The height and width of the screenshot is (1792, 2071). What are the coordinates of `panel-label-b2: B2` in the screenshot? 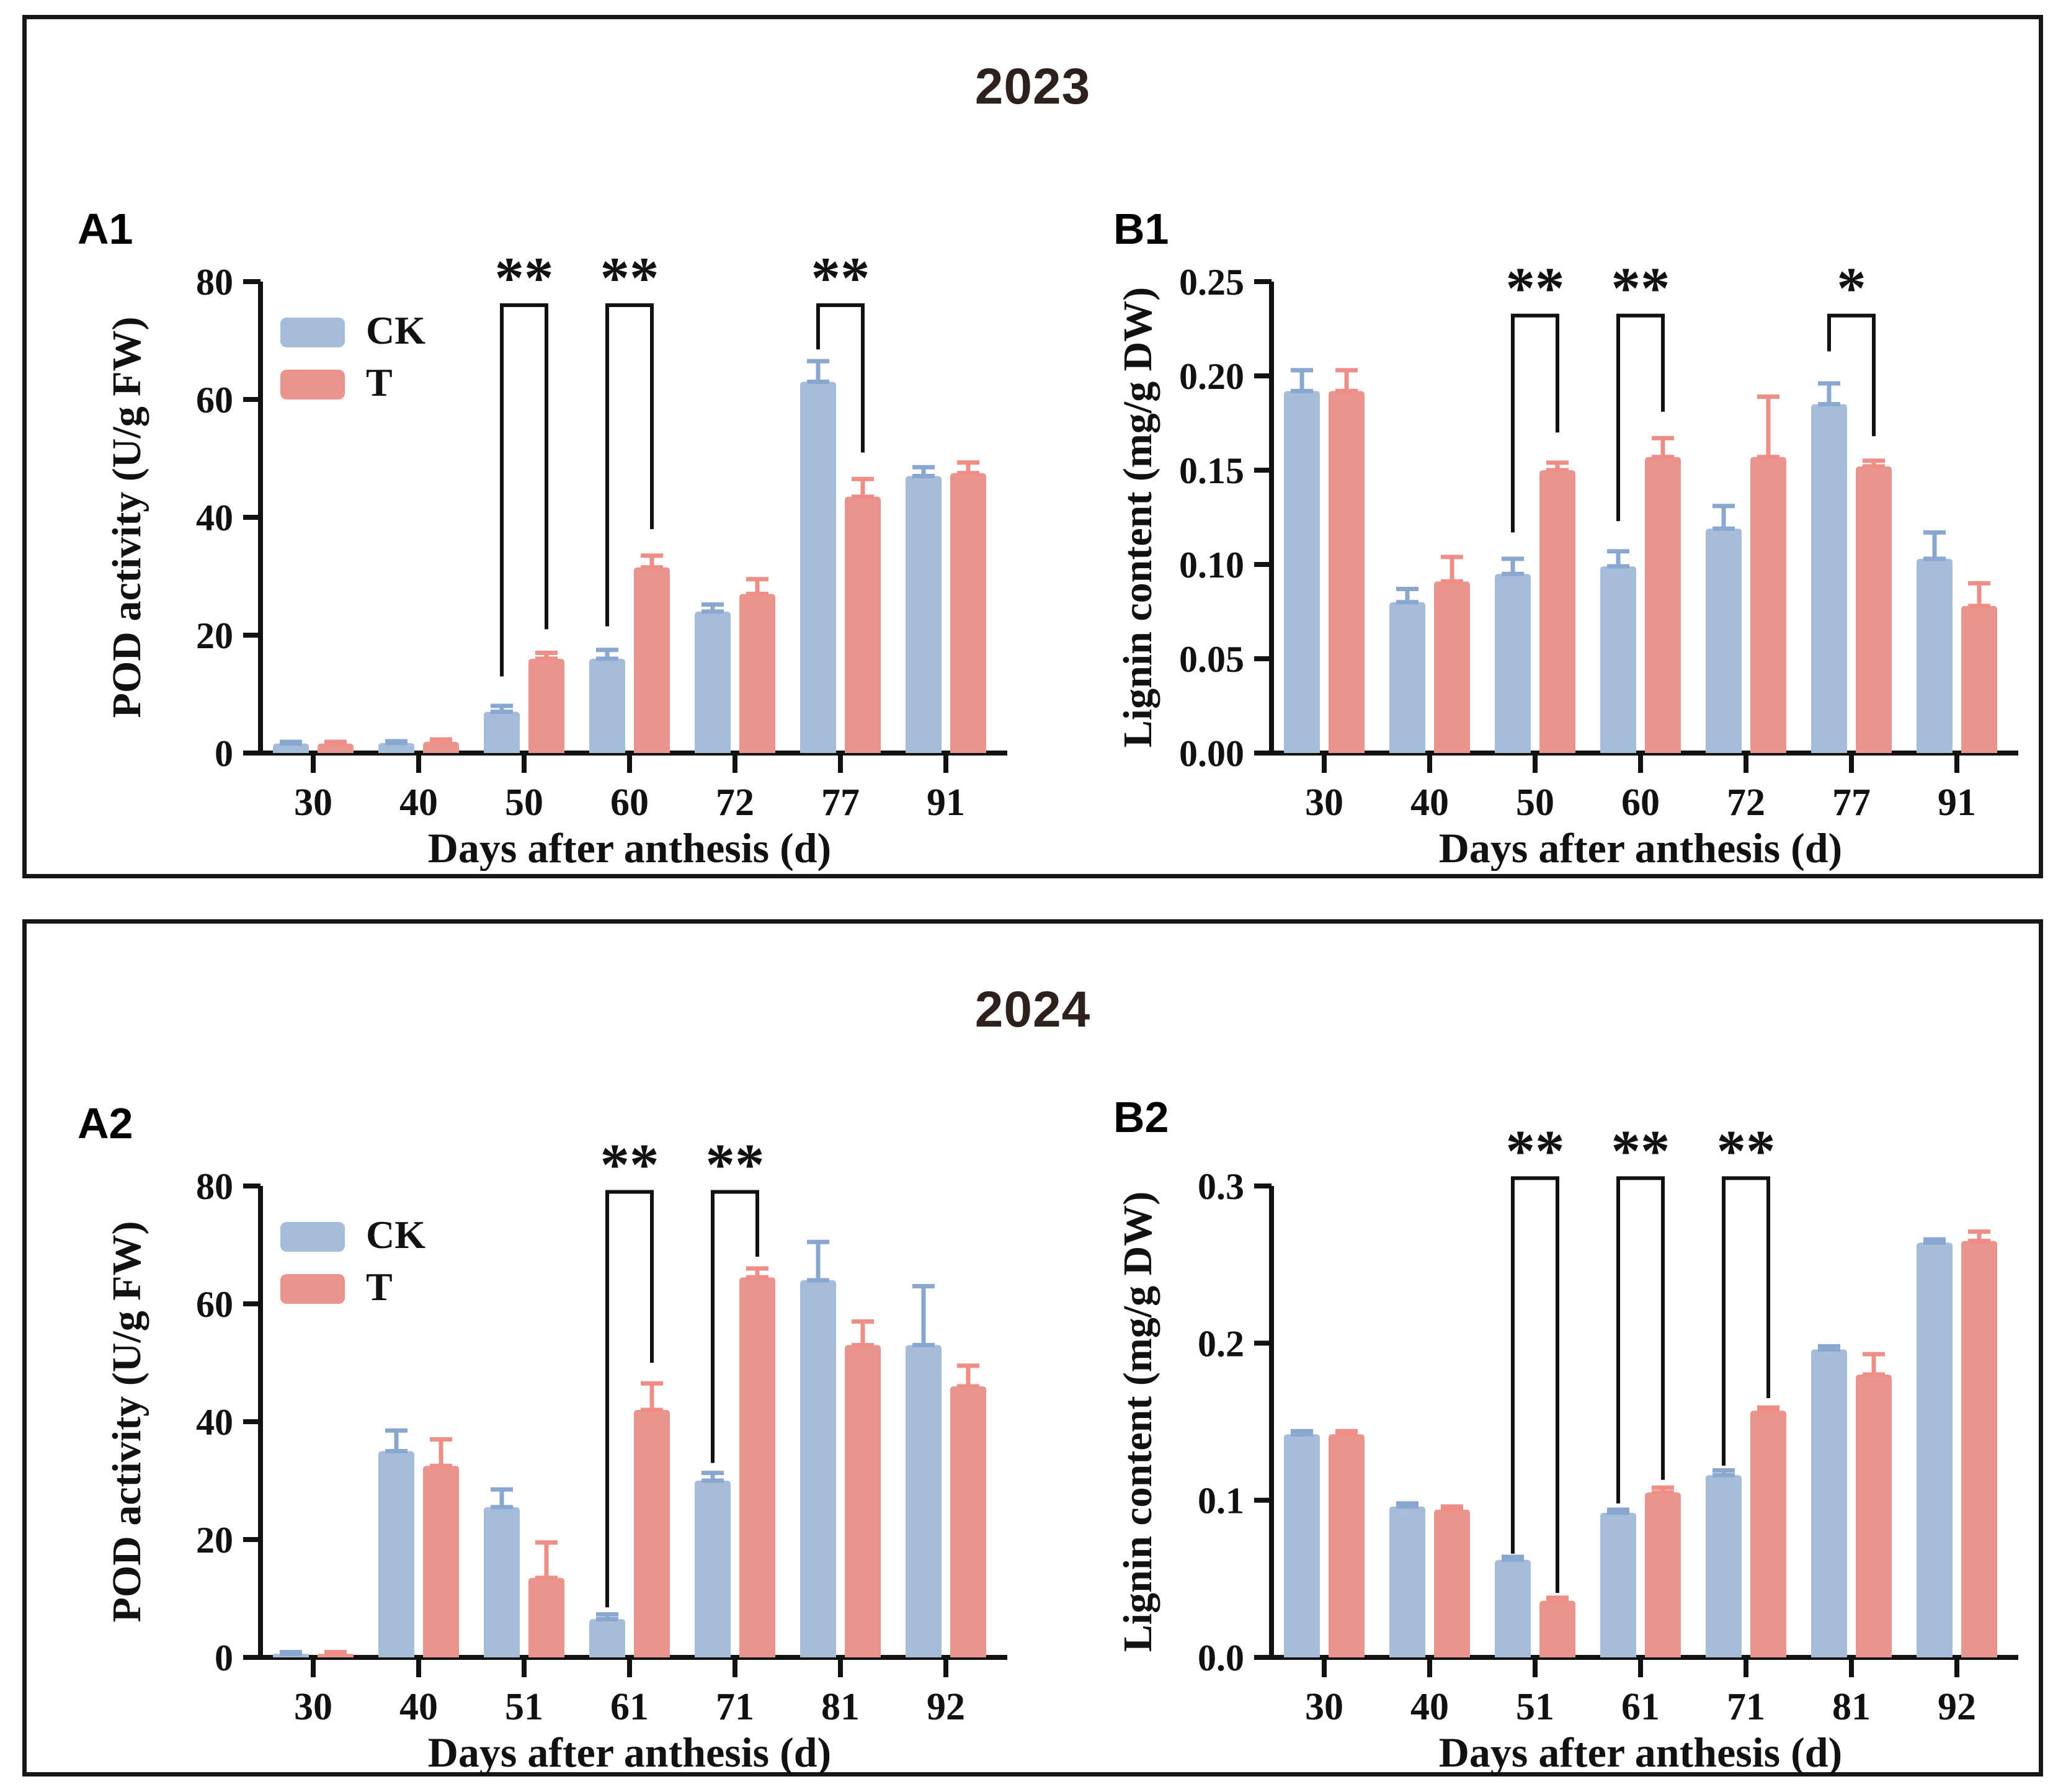 It's located at (1141, 1117).